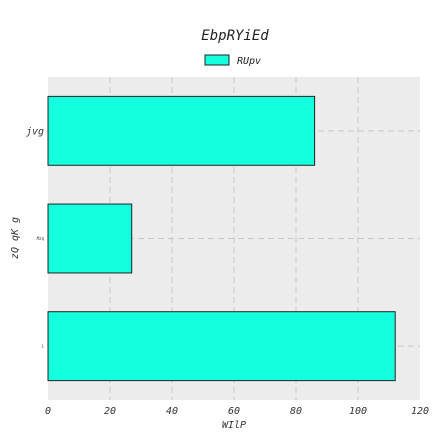  Describe the element at coordinates (48, 411) in the screenshot. I see `x-tick-label: 0` at that location.